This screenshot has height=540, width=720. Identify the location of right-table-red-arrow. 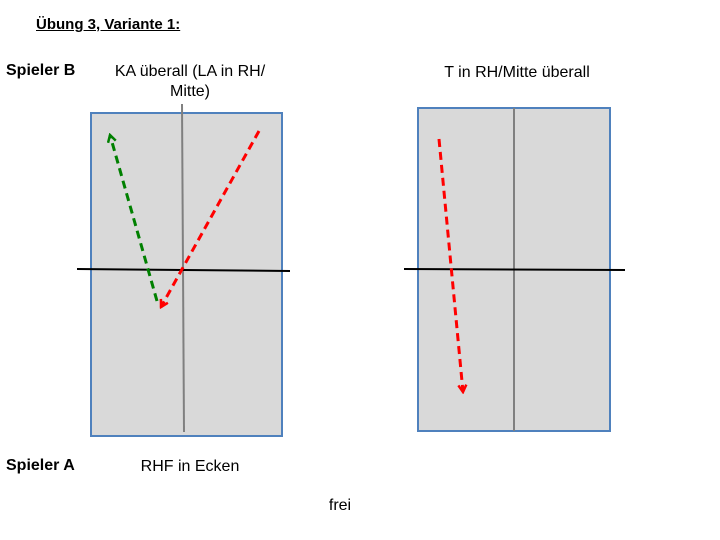
(450, 265).